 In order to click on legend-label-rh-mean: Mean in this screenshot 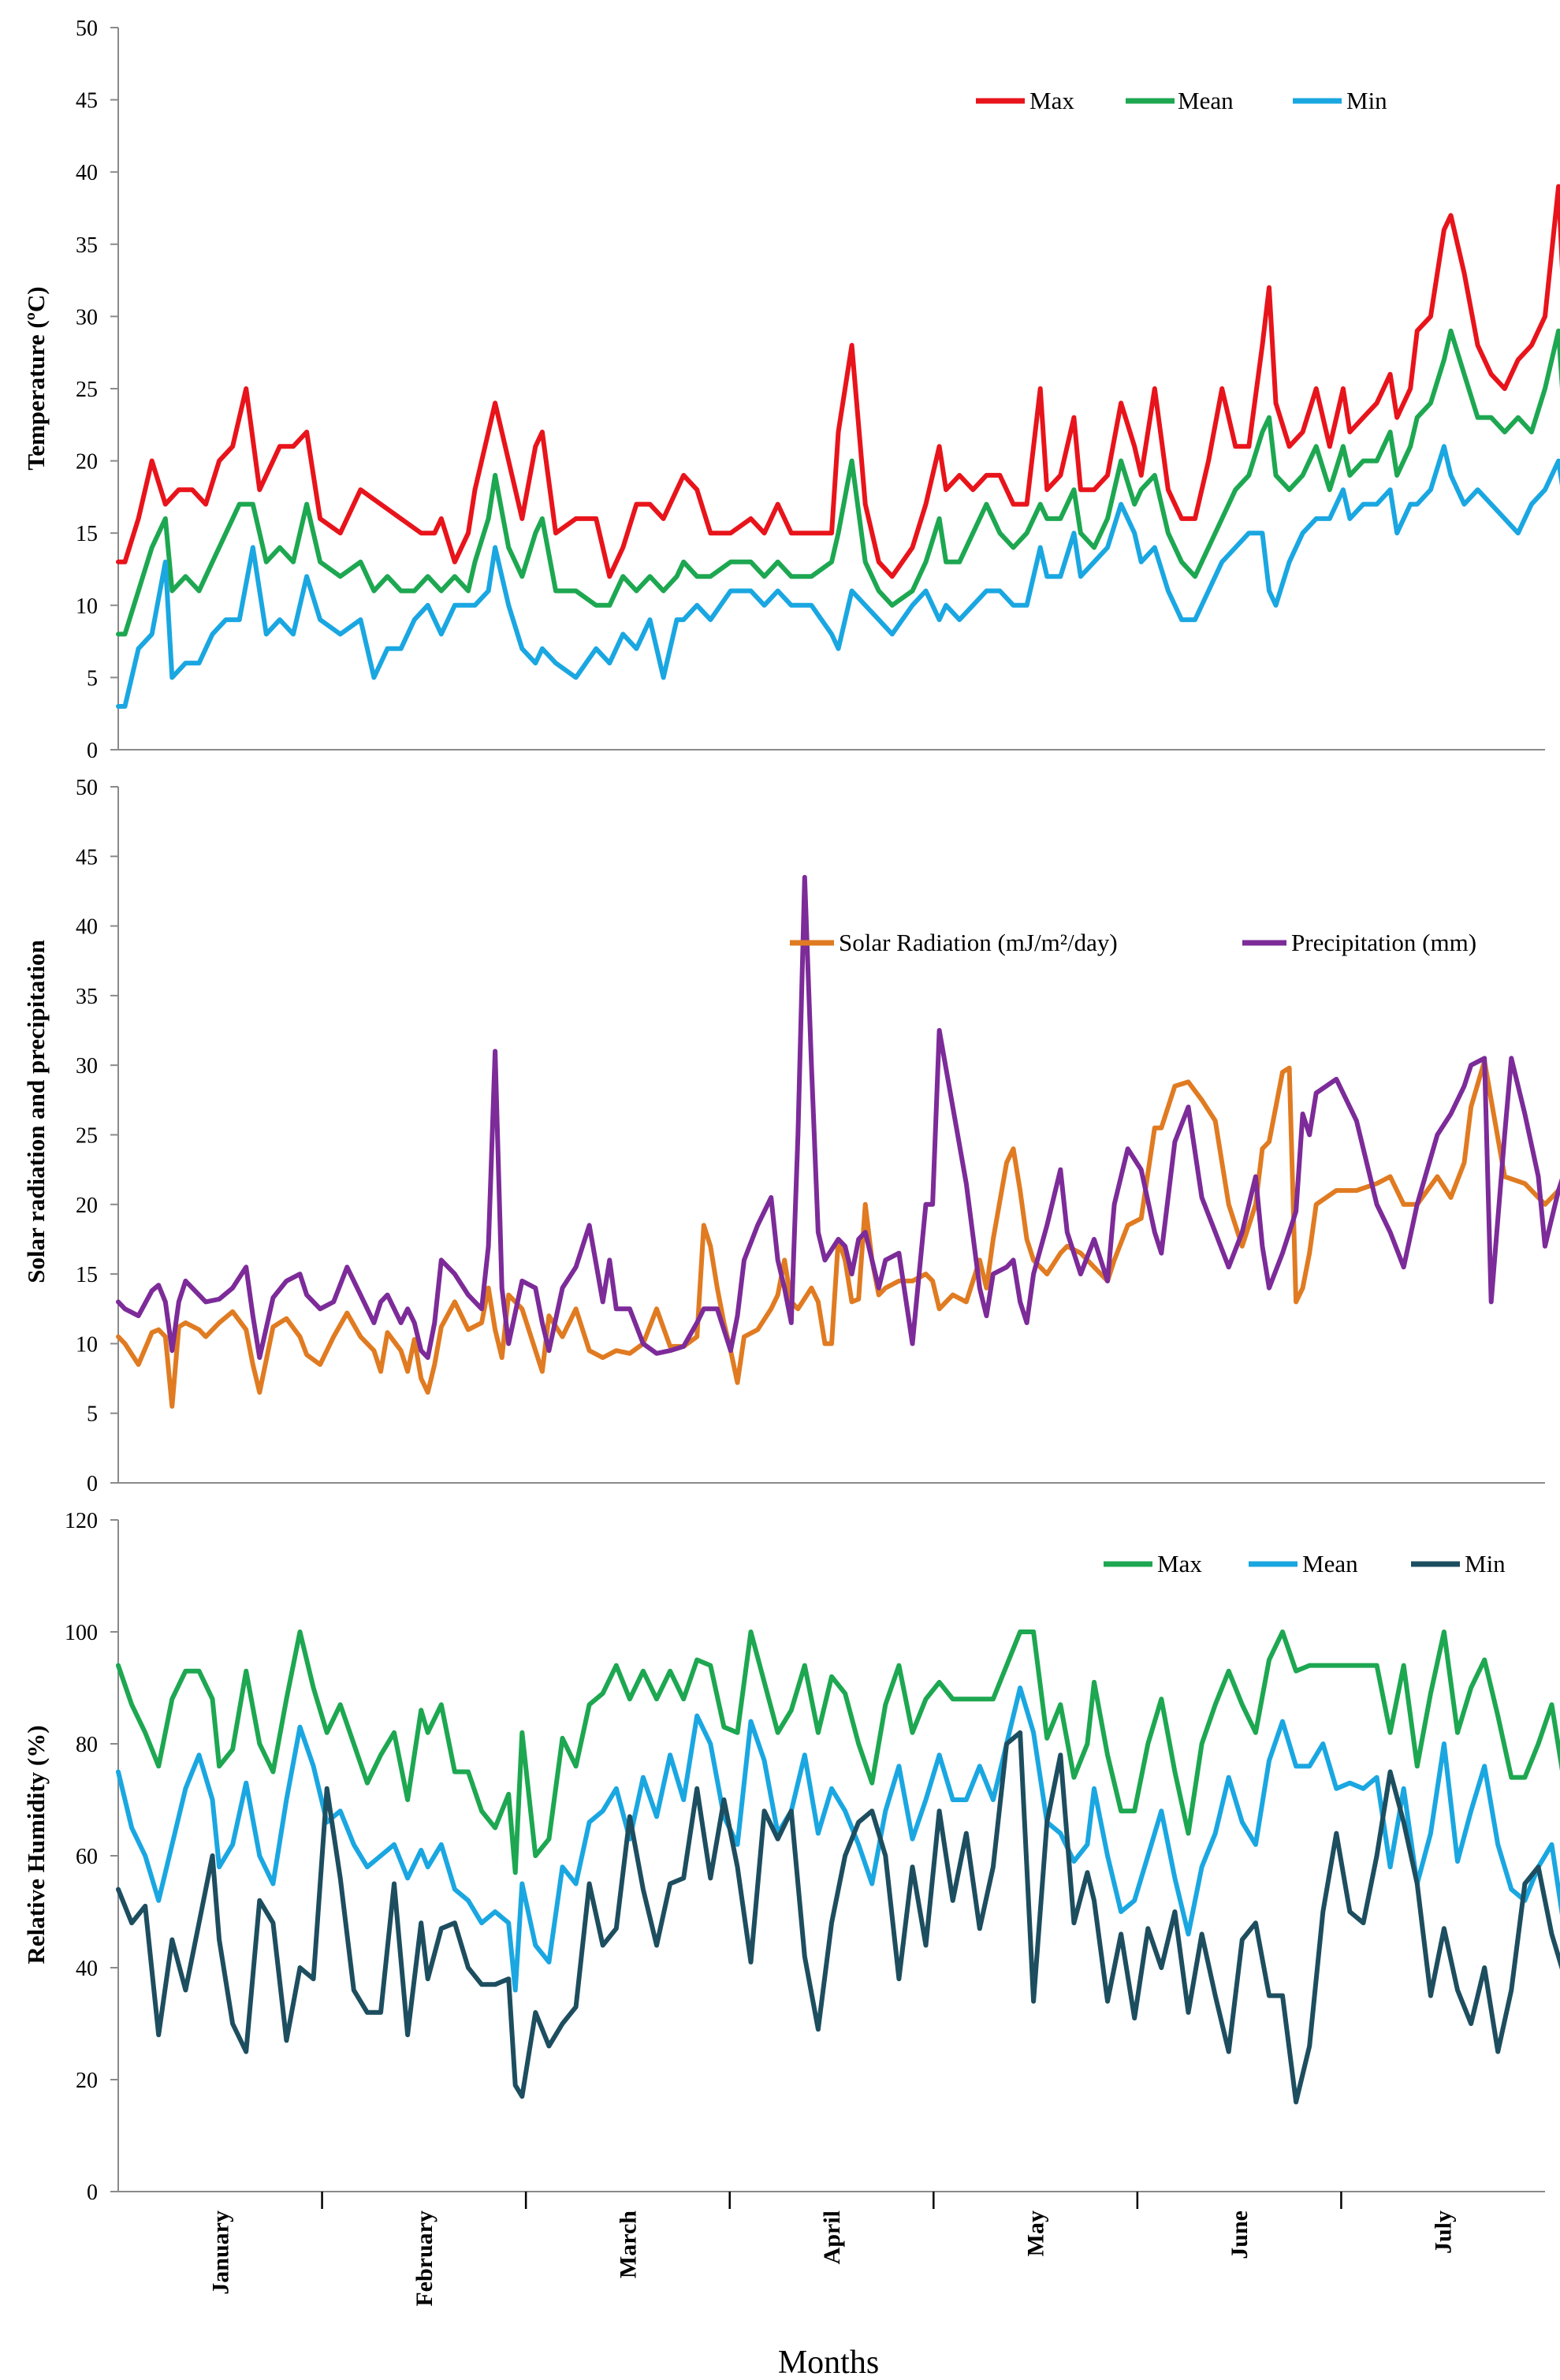, I will do `click(1330, 1563)`.